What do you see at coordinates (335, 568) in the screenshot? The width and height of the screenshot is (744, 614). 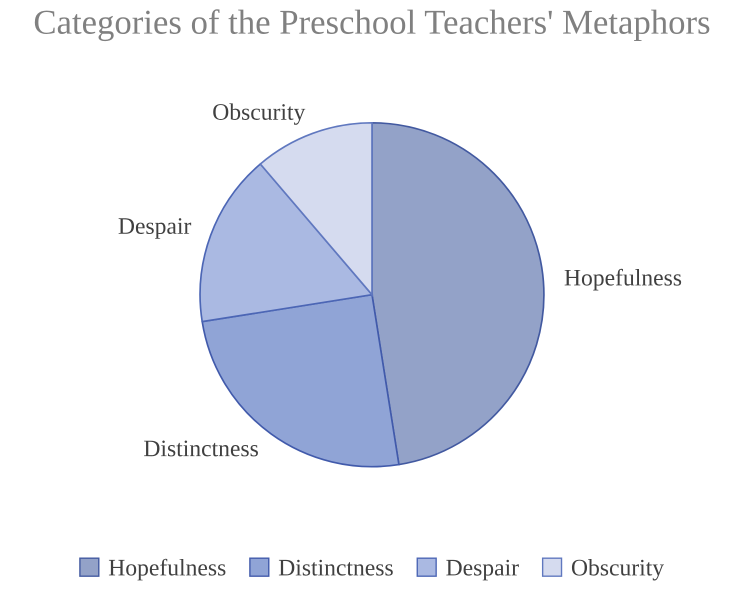 I see `legend-label: Distinctness` at bounding box center [335, 568].